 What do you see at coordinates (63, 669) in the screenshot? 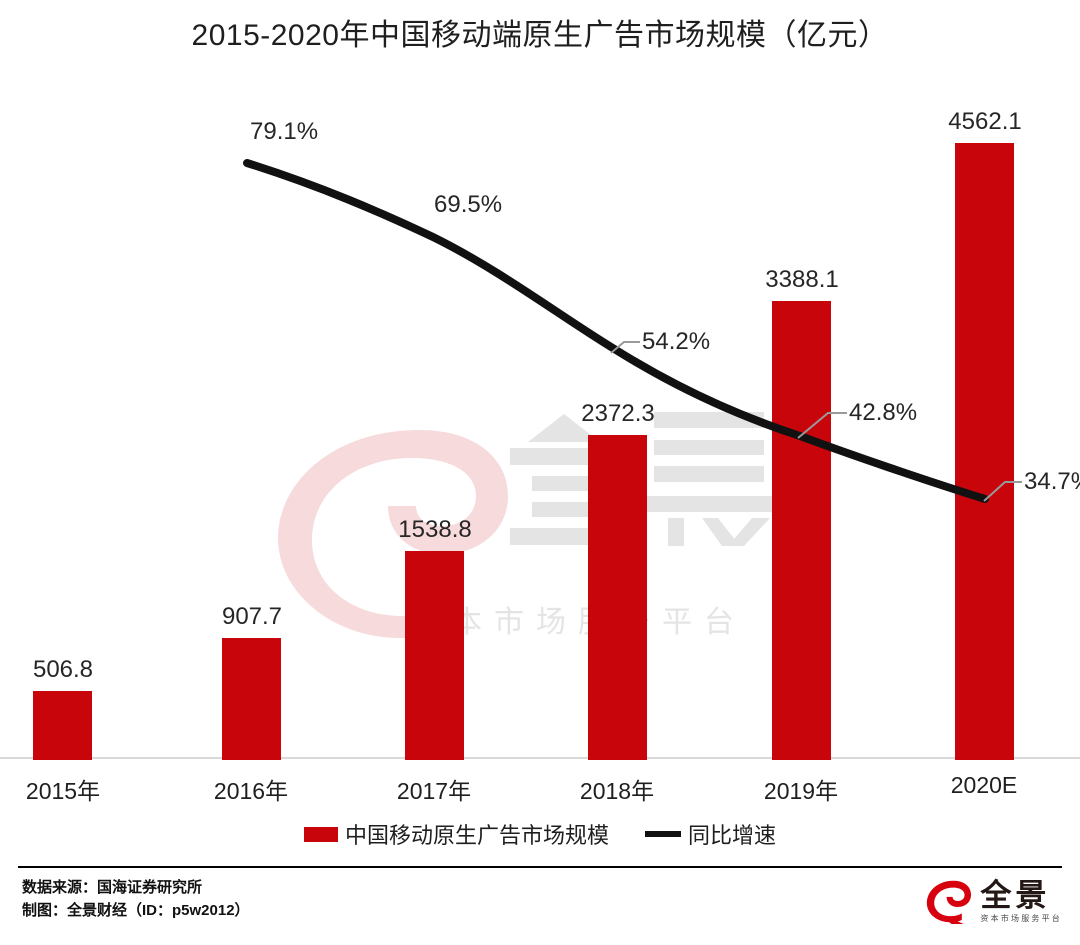
I see `bar-value-2015: 506.8` at bounding box center [63, 669].